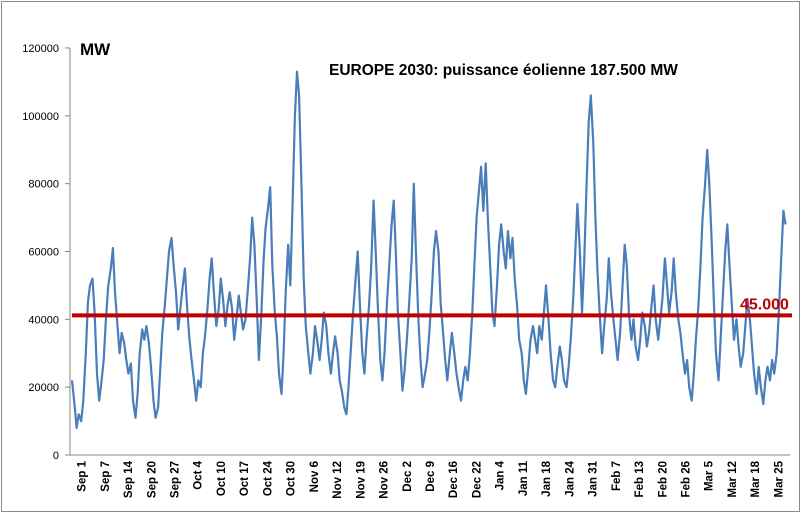 This screenshot has width=803, height=515. What do you see at coordinates (408, 476) in the screenshot?
I see `x-tick-label: Dec 2` at bounding box center [408, 476].